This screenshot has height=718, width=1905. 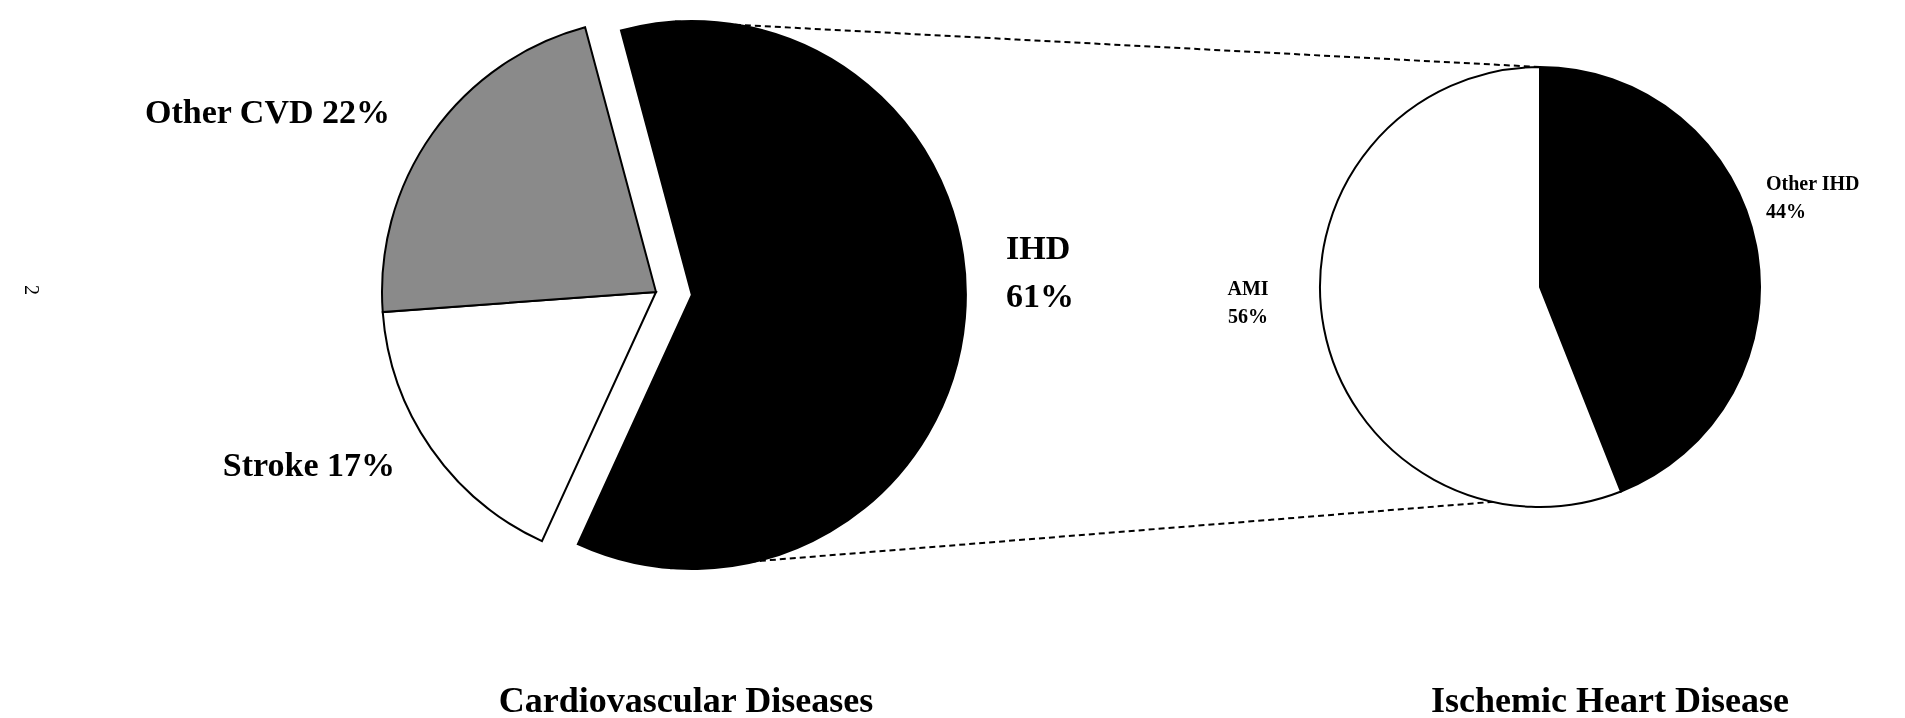 What do you see at coordinates (686, 699) in the screenshot?
I see `text: Cardiovascular Diseases` at bounding box center [686, 699].